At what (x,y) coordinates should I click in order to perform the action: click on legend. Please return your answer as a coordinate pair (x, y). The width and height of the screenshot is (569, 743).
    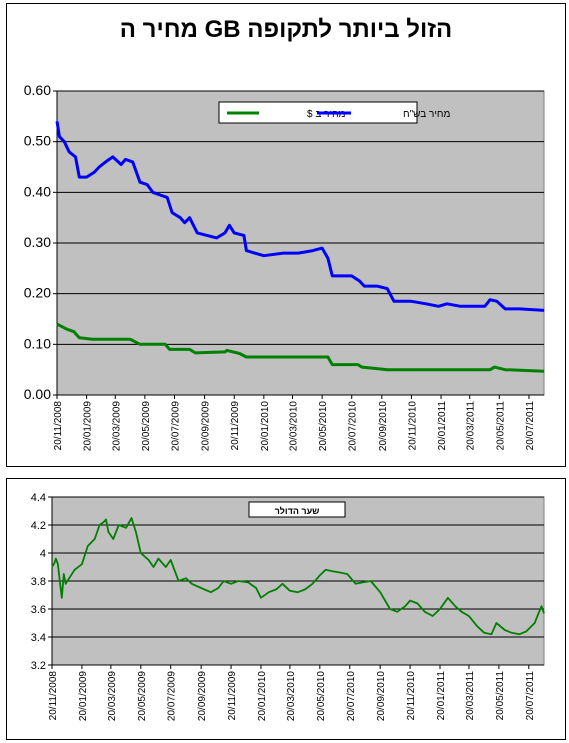
    Looking at the image, I should click on (297, 509).